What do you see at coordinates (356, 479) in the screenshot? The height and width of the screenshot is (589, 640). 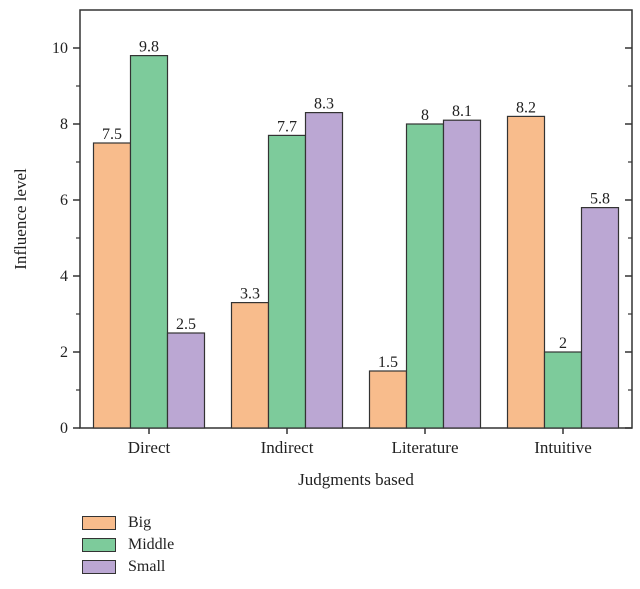 I see `x-axis-label: Judgments based` at bounding box center [356, 479].